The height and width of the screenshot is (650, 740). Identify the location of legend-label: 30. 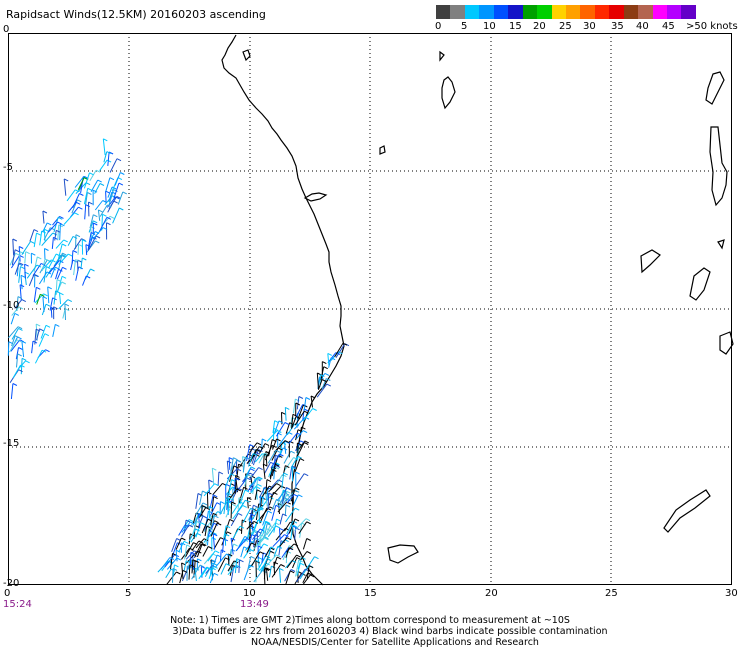
(589, 26).